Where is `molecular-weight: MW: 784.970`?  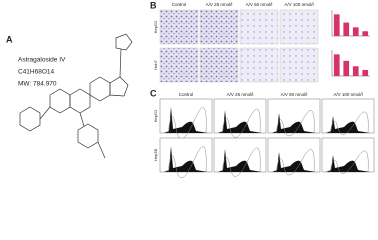 molecular-weight: MW: 784.970 is located at coordinates (37, 84).